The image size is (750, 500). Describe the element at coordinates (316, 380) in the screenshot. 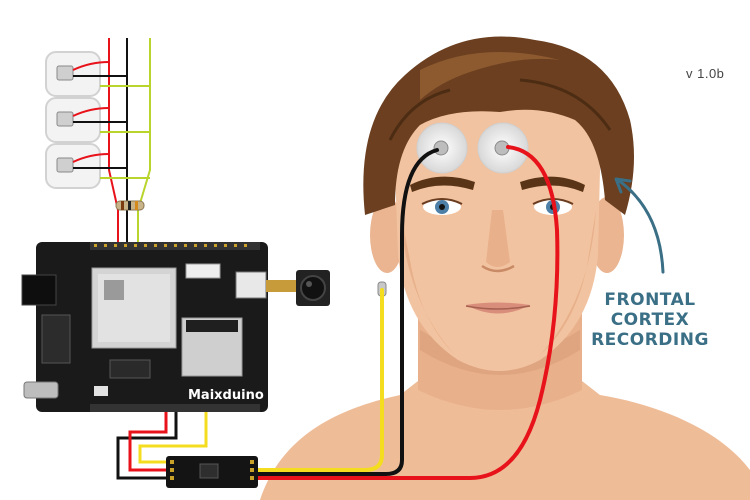

I see `wire-yellow-ear` at that location.